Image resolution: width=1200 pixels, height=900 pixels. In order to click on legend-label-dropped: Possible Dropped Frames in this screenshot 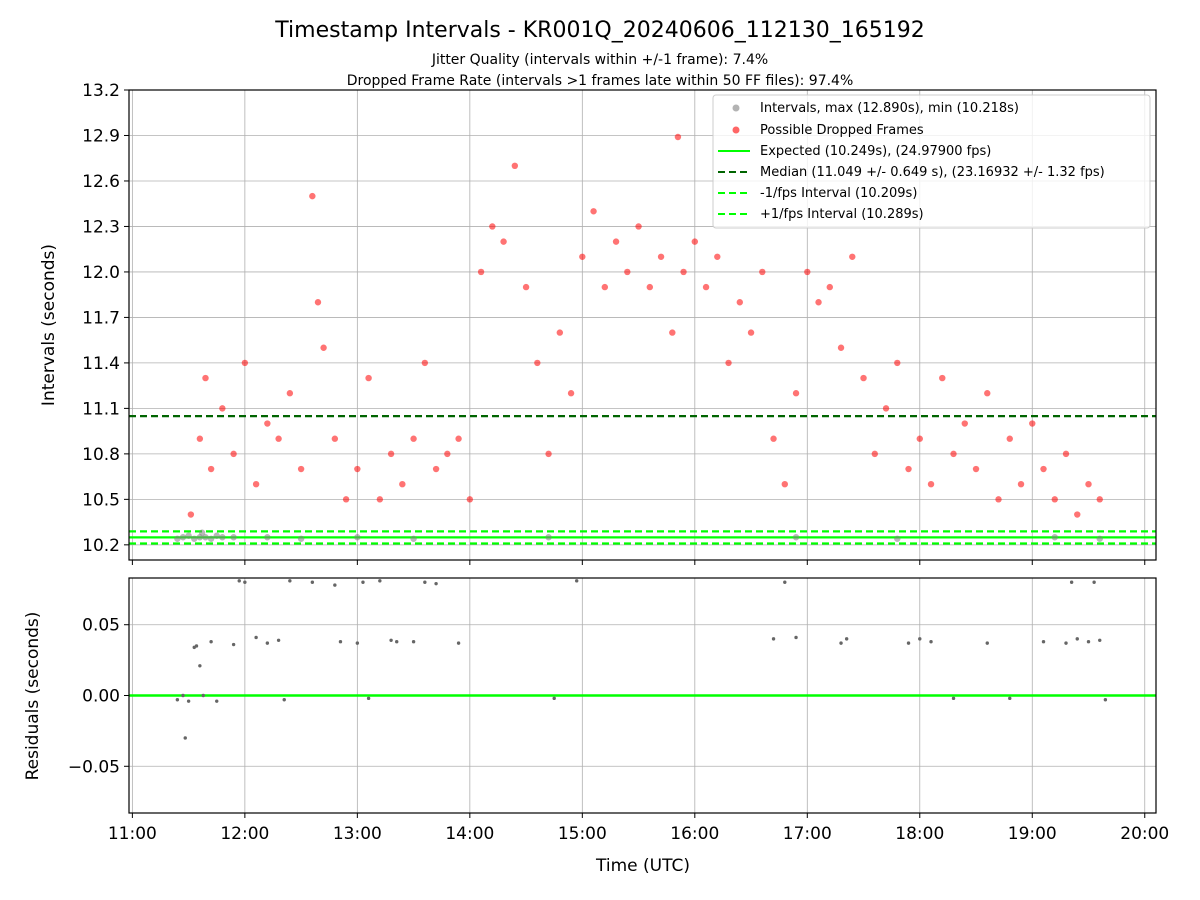, I will do `click(842, 130)`.